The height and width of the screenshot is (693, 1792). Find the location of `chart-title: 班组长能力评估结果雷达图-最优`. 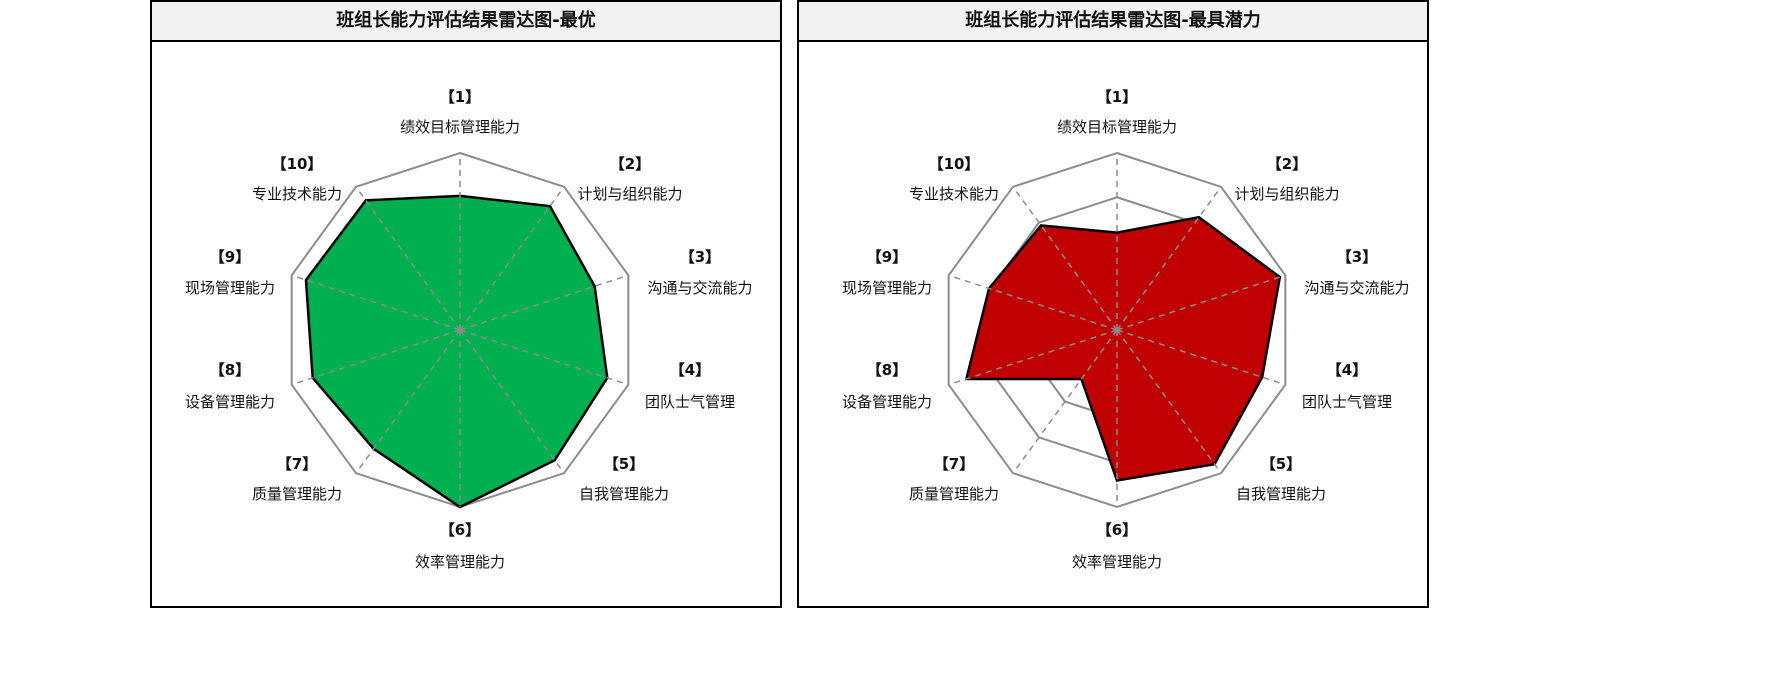

chart-title: 班组长能力评估结果雷达图-最优 is located at coordinates (466, 22).